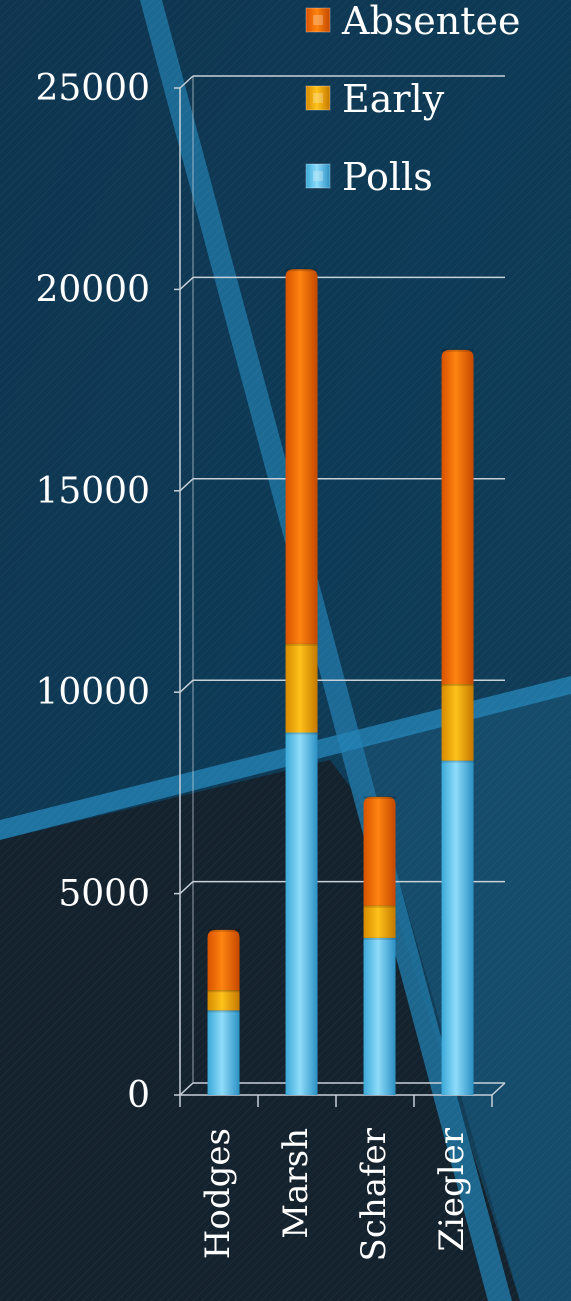  I want to click on bar-stack-ziegler, so click(457, 721).